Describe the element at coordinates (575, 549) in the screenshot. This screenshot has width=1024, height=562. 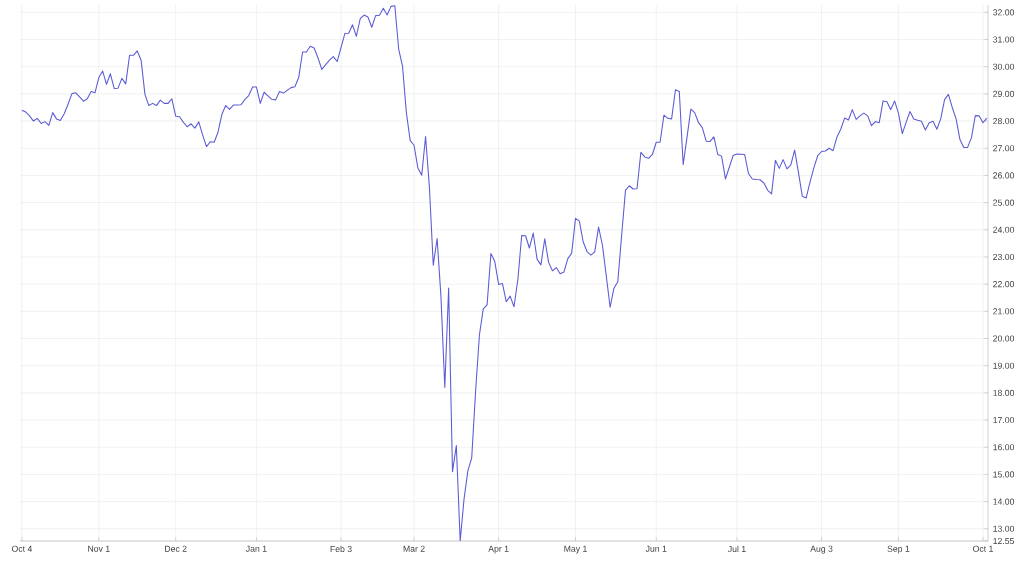
I see `x-tick-label: May 1` at that location.